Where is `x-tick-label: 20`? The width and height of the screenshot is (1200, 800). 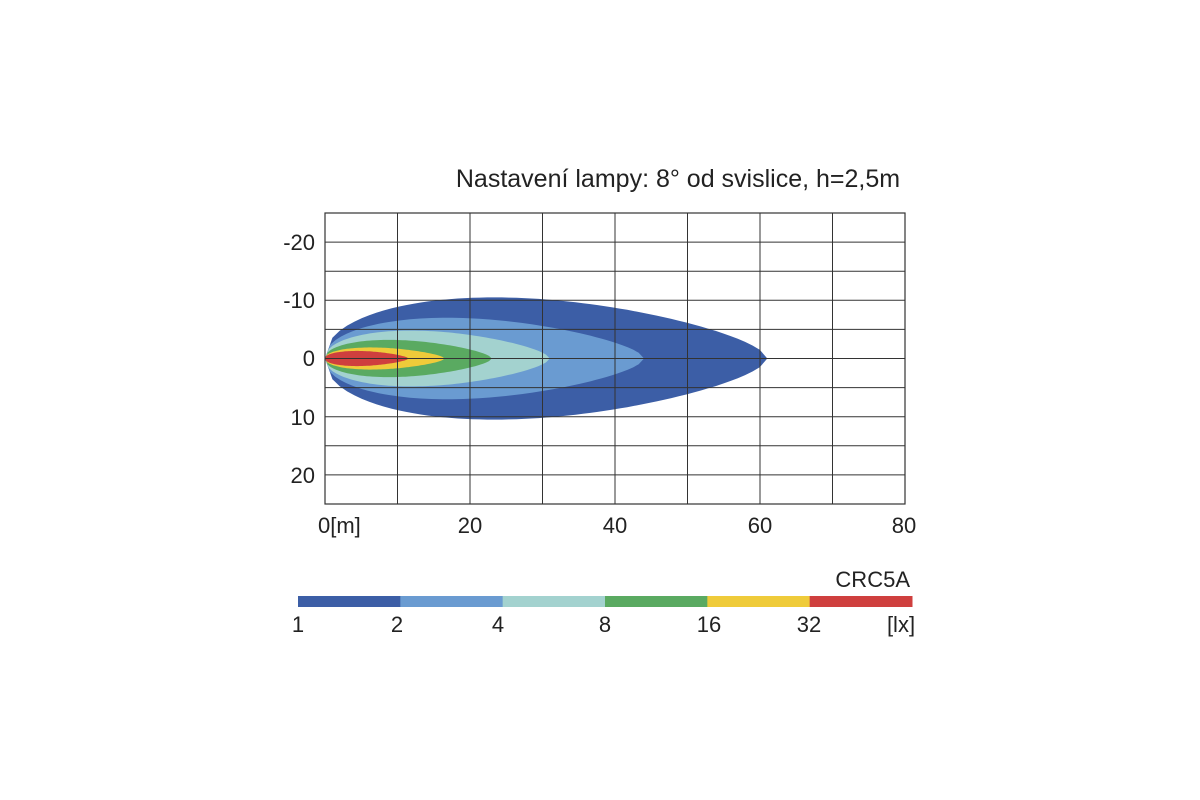
x-tick-label: 20 is located at coordinates (470, 525).